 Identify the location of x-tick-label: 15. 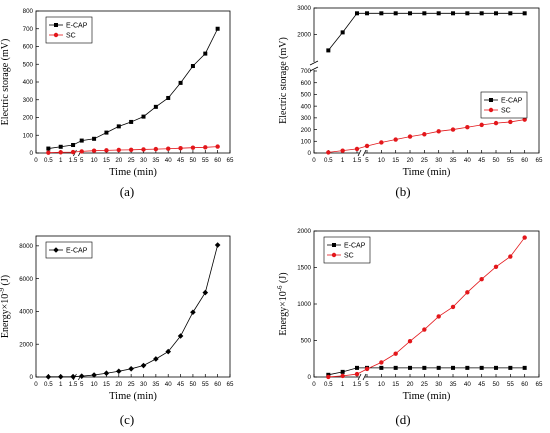
(106, 384).